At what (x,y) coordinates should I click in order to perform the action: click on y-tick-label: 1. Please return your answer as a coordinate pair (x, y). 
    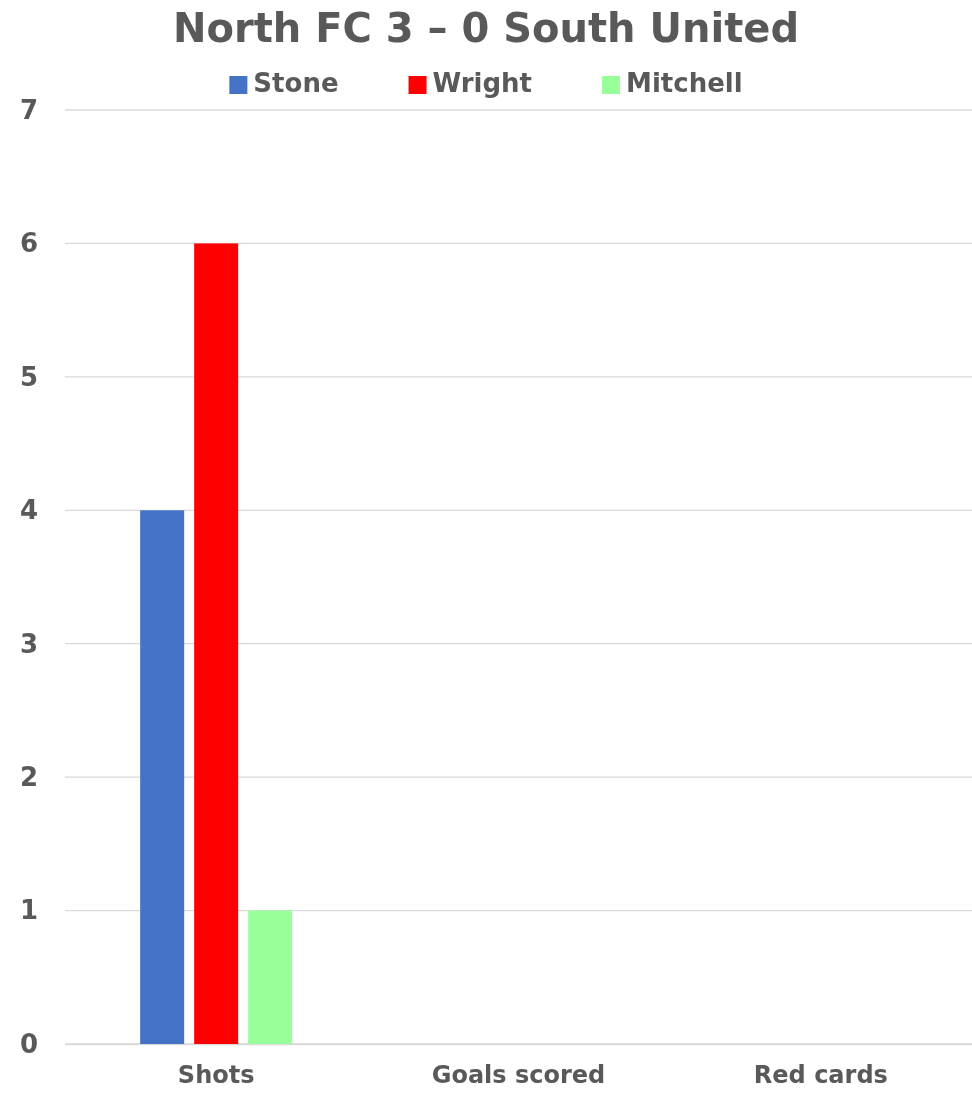
    Looking at the image, I should click on (29, 910).